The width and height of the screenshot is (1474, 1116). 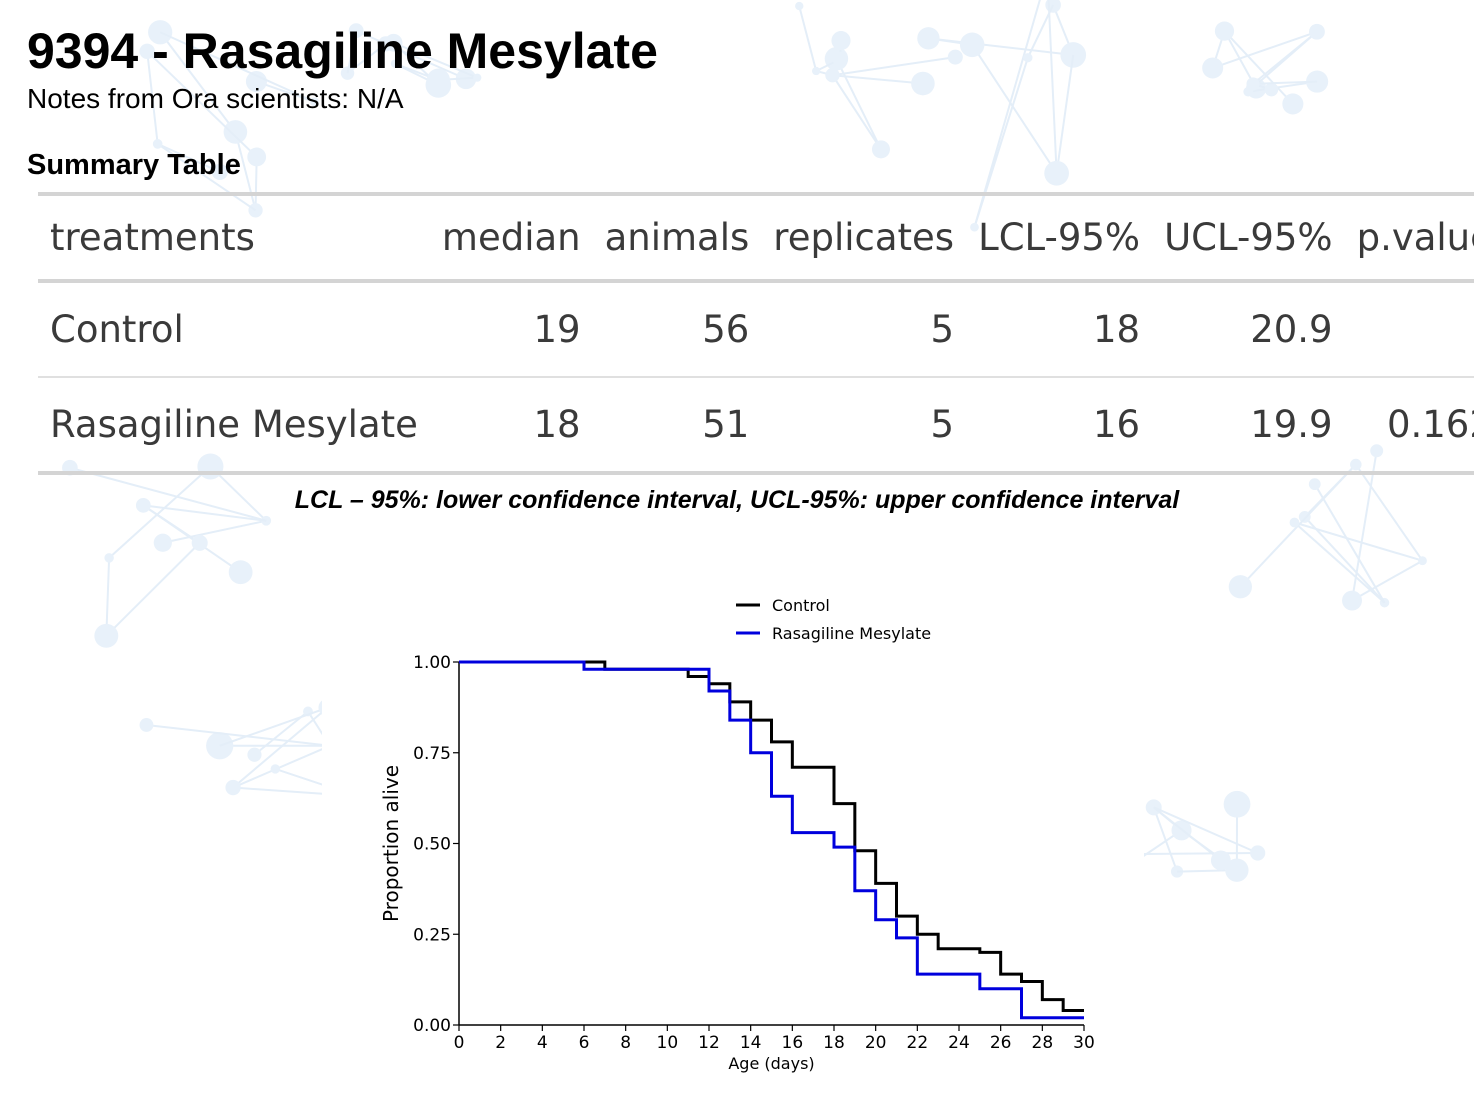 I want to click on y-axis-label: Proportion alive, so click(x=391, y=843).